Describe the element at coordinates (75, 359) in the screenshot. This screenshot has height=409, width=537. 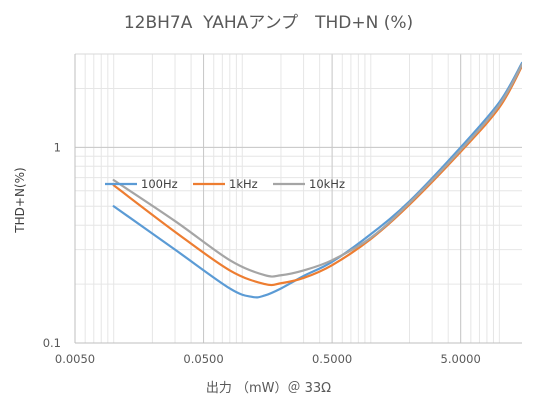
I see `x-tick-label: 0.0050` at that location.